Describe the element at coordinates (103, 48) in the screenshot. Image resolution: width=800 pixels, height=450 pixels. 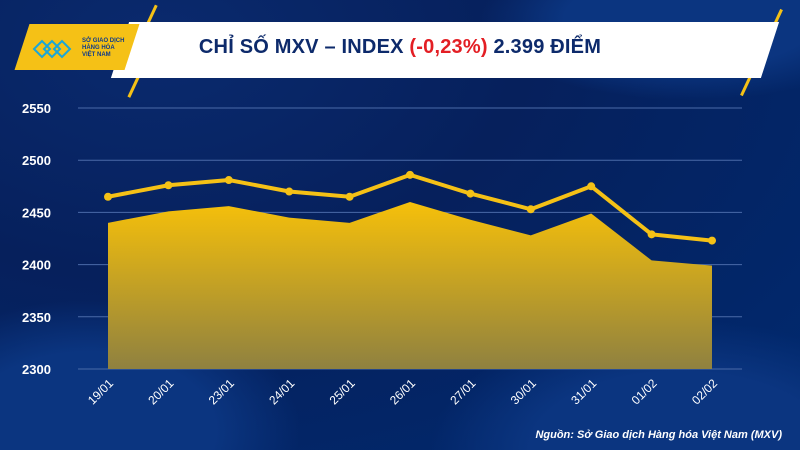
I see `logo-text: SỞ GIAO DỊCH HÀNG HÓA VIỆT NAM` at that location.